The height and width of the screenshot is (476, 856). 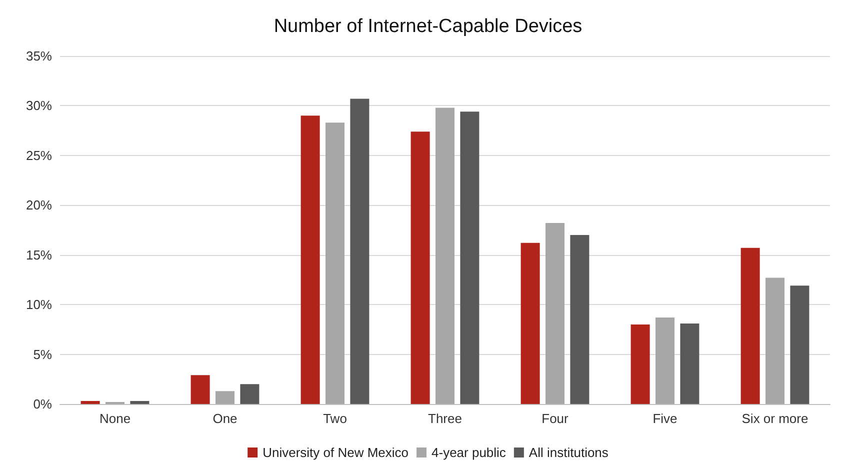 I want to click on y-tick-label: 0%, so click(x=42, y=404).